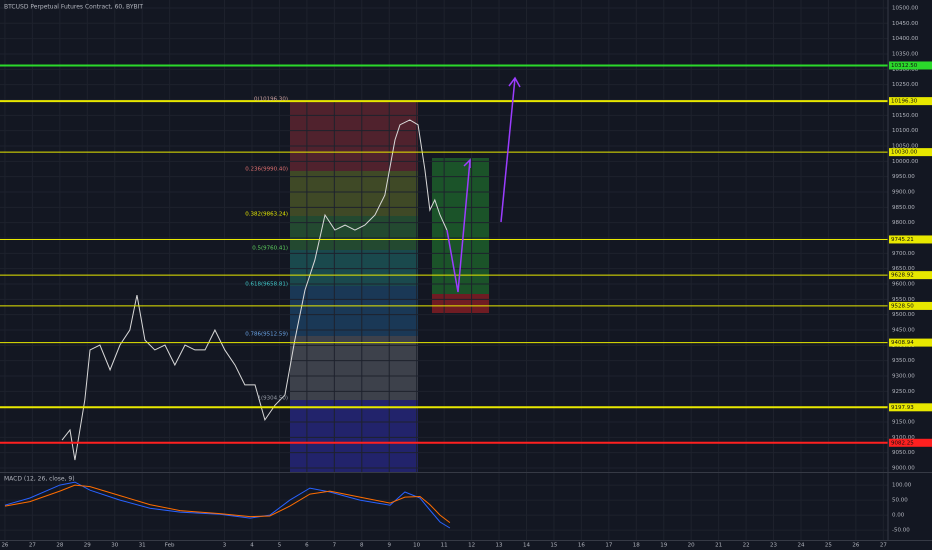  Describe the element at coordinates (905, 116) in the screenshot. I see `y-tick-label: 10150.00` at that location.